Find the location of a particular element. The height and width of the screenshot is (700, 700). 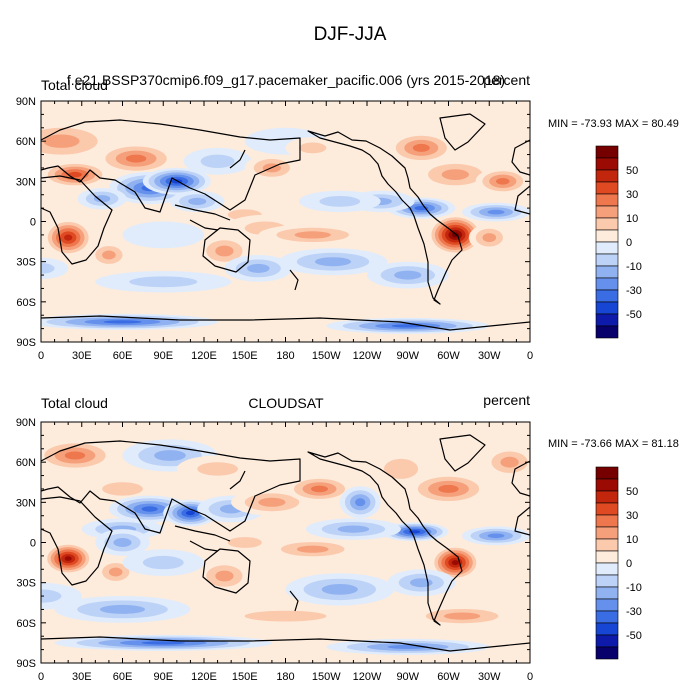

colorbar-label: -30 is located at coordinates (634, 291).